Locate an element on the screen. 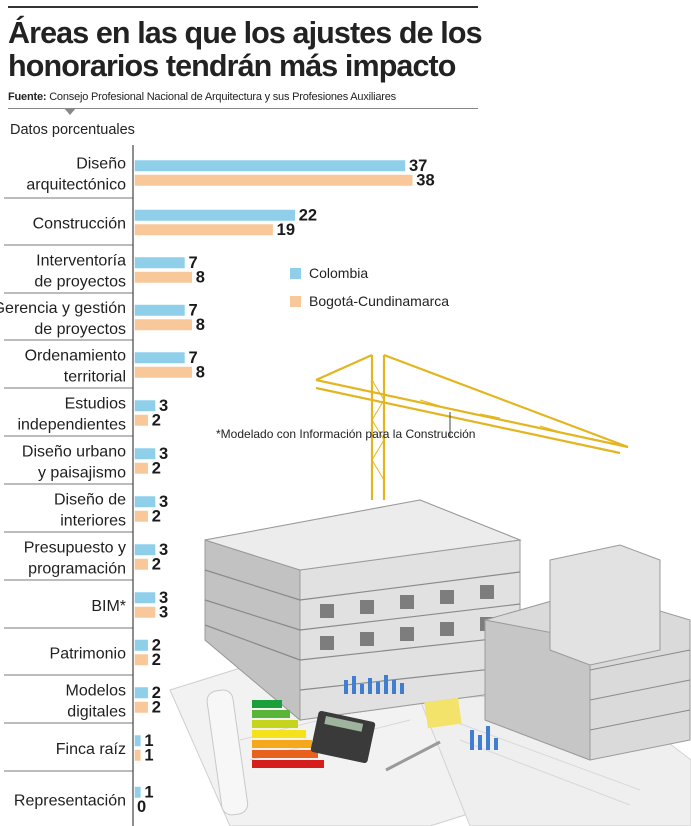  category-label: BIM* is located at coordinates (108, 606).